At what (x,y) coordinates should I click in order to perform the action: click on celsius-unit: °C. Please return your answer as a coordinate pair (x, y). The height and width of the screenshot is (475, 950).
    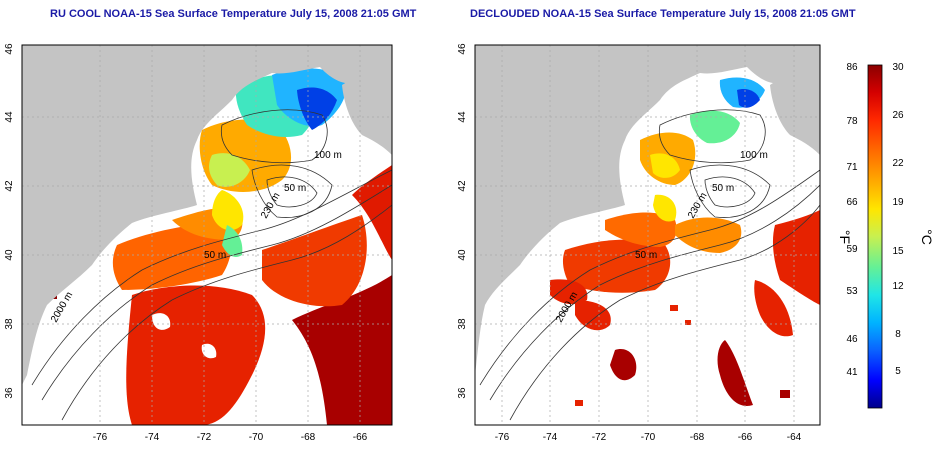
    Looking at the image, I should click on (927, 237).